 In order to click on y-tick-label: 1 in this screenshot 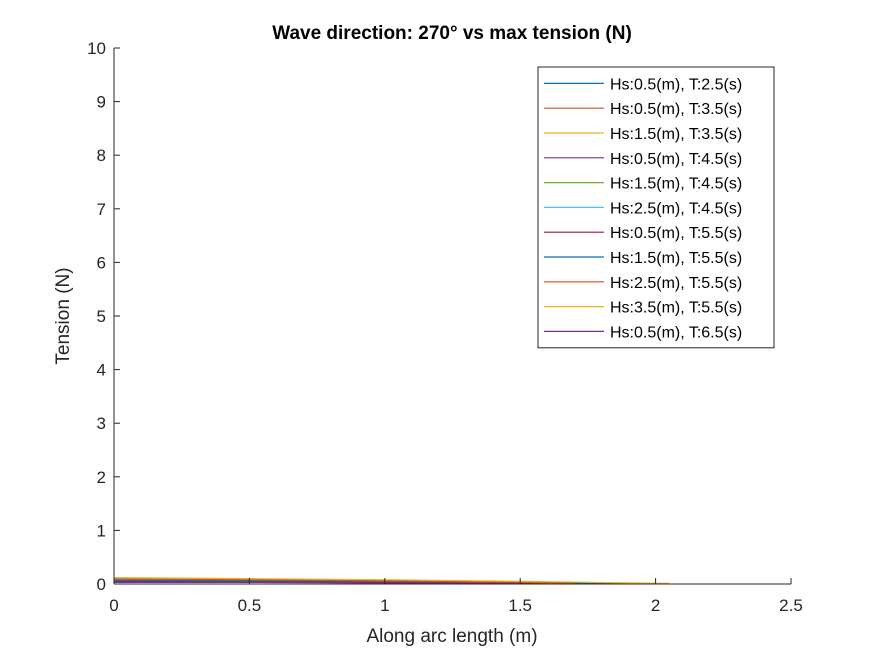, I will do `click(101, 530)`.